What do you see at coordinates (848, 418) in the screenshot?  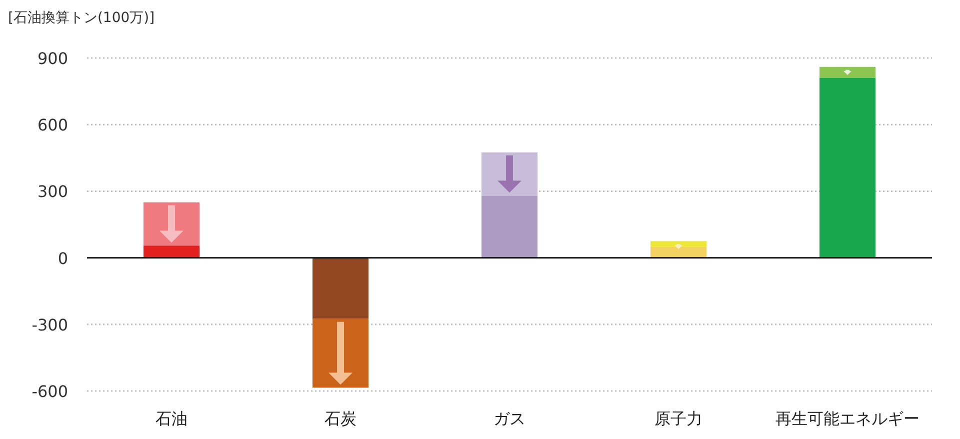 I see `x-tick-label: 再生可能エネルギー` at bounding box center [848, 418].